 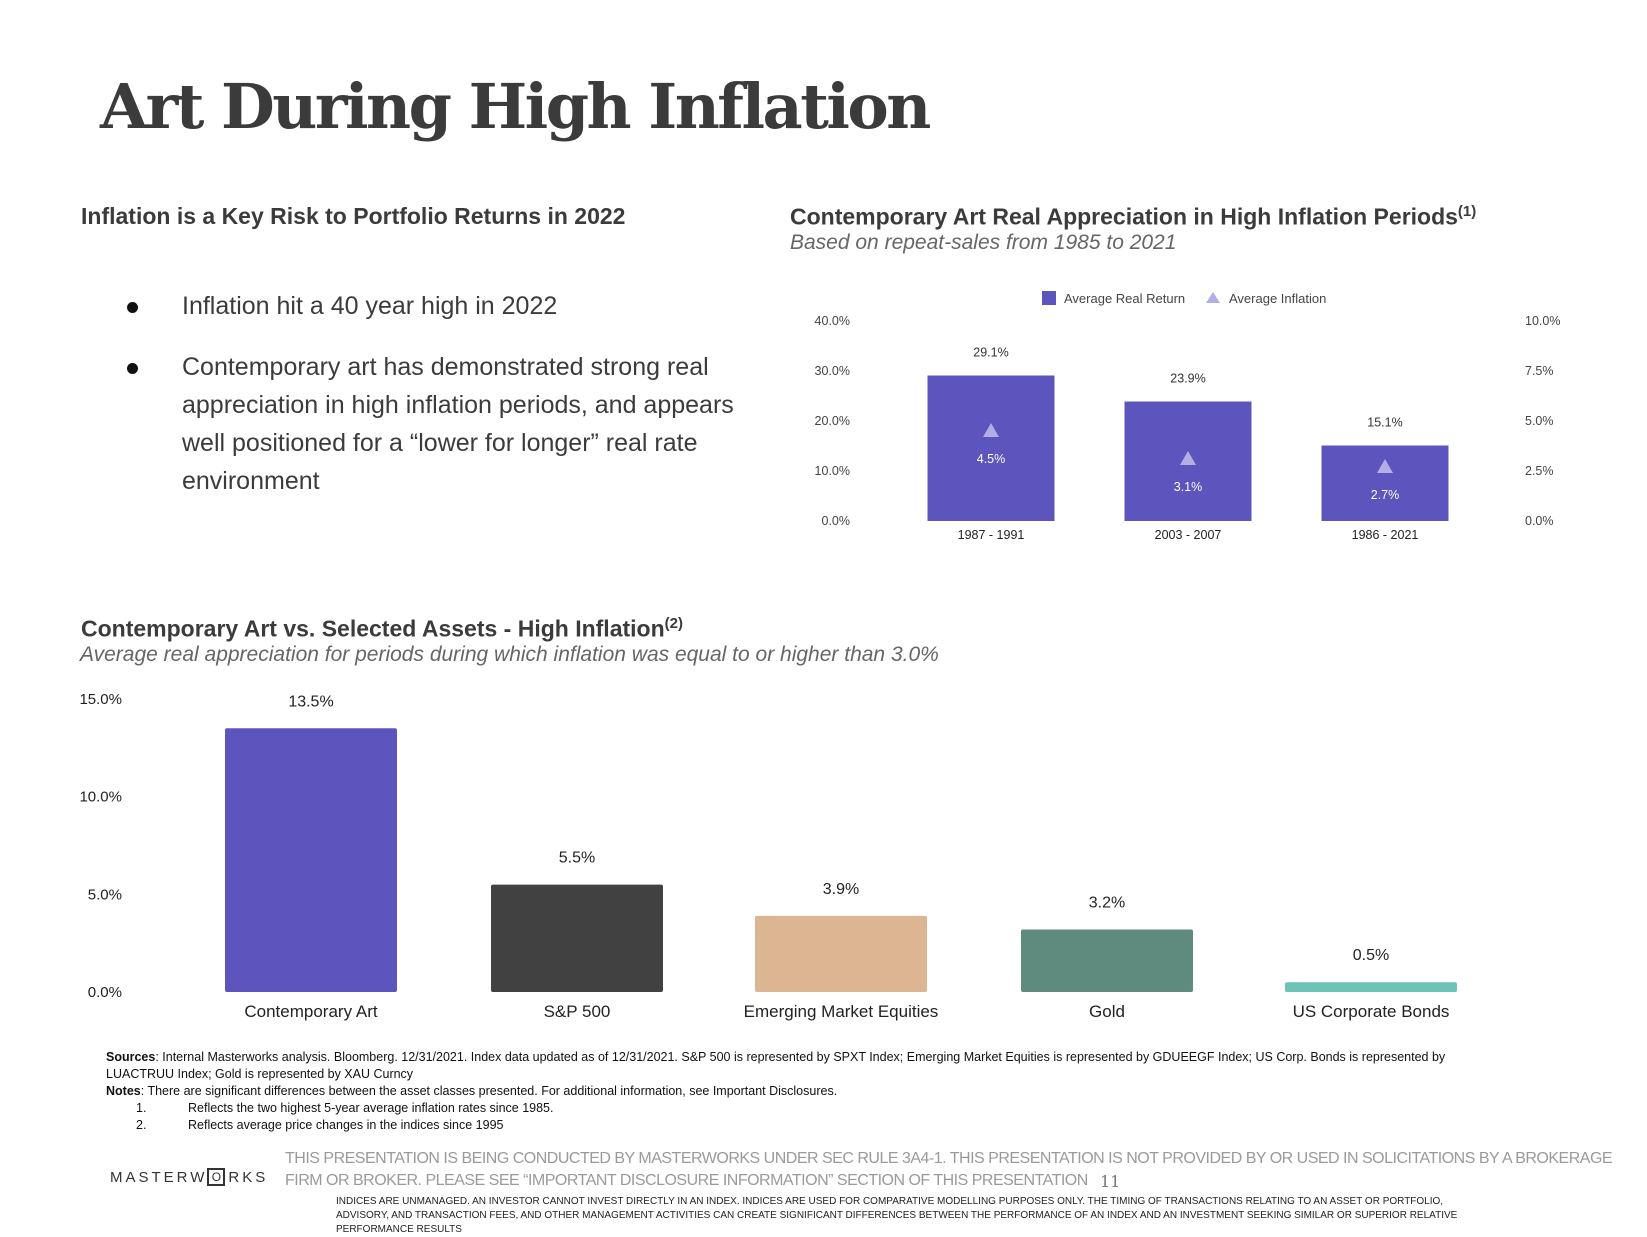 What do you see at coordinates (141, 1108) in the screenshot?
I see `note-num: 1.` at bounding box center [141, 1108].